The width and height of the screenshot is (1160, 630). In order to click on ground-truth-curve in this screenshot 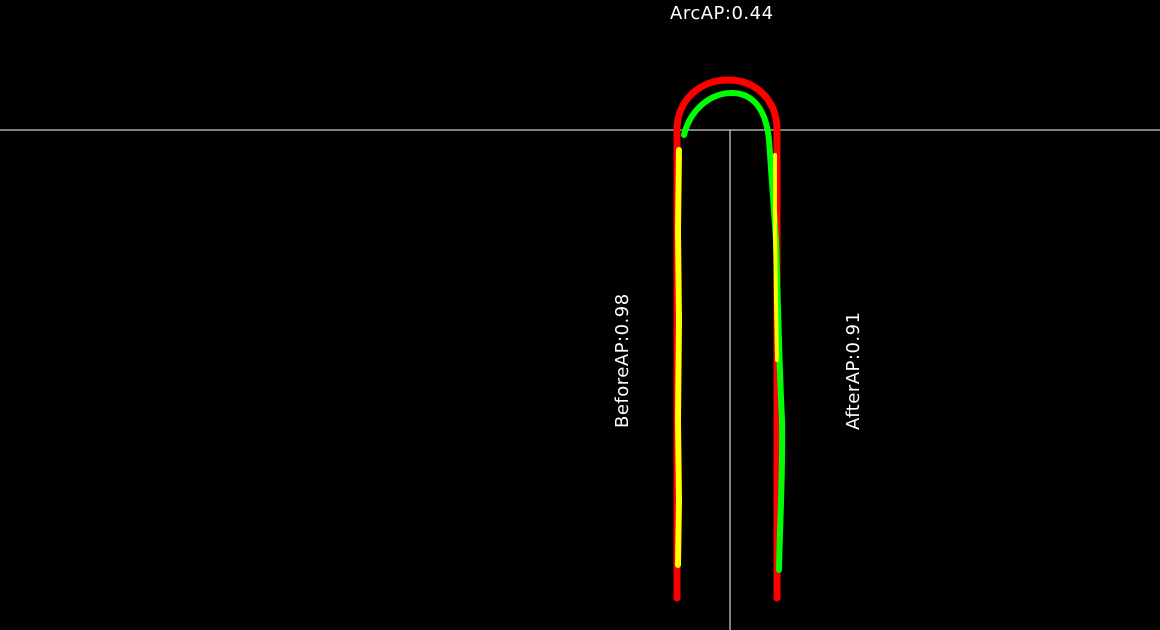, I will do `click(727, 339)`.